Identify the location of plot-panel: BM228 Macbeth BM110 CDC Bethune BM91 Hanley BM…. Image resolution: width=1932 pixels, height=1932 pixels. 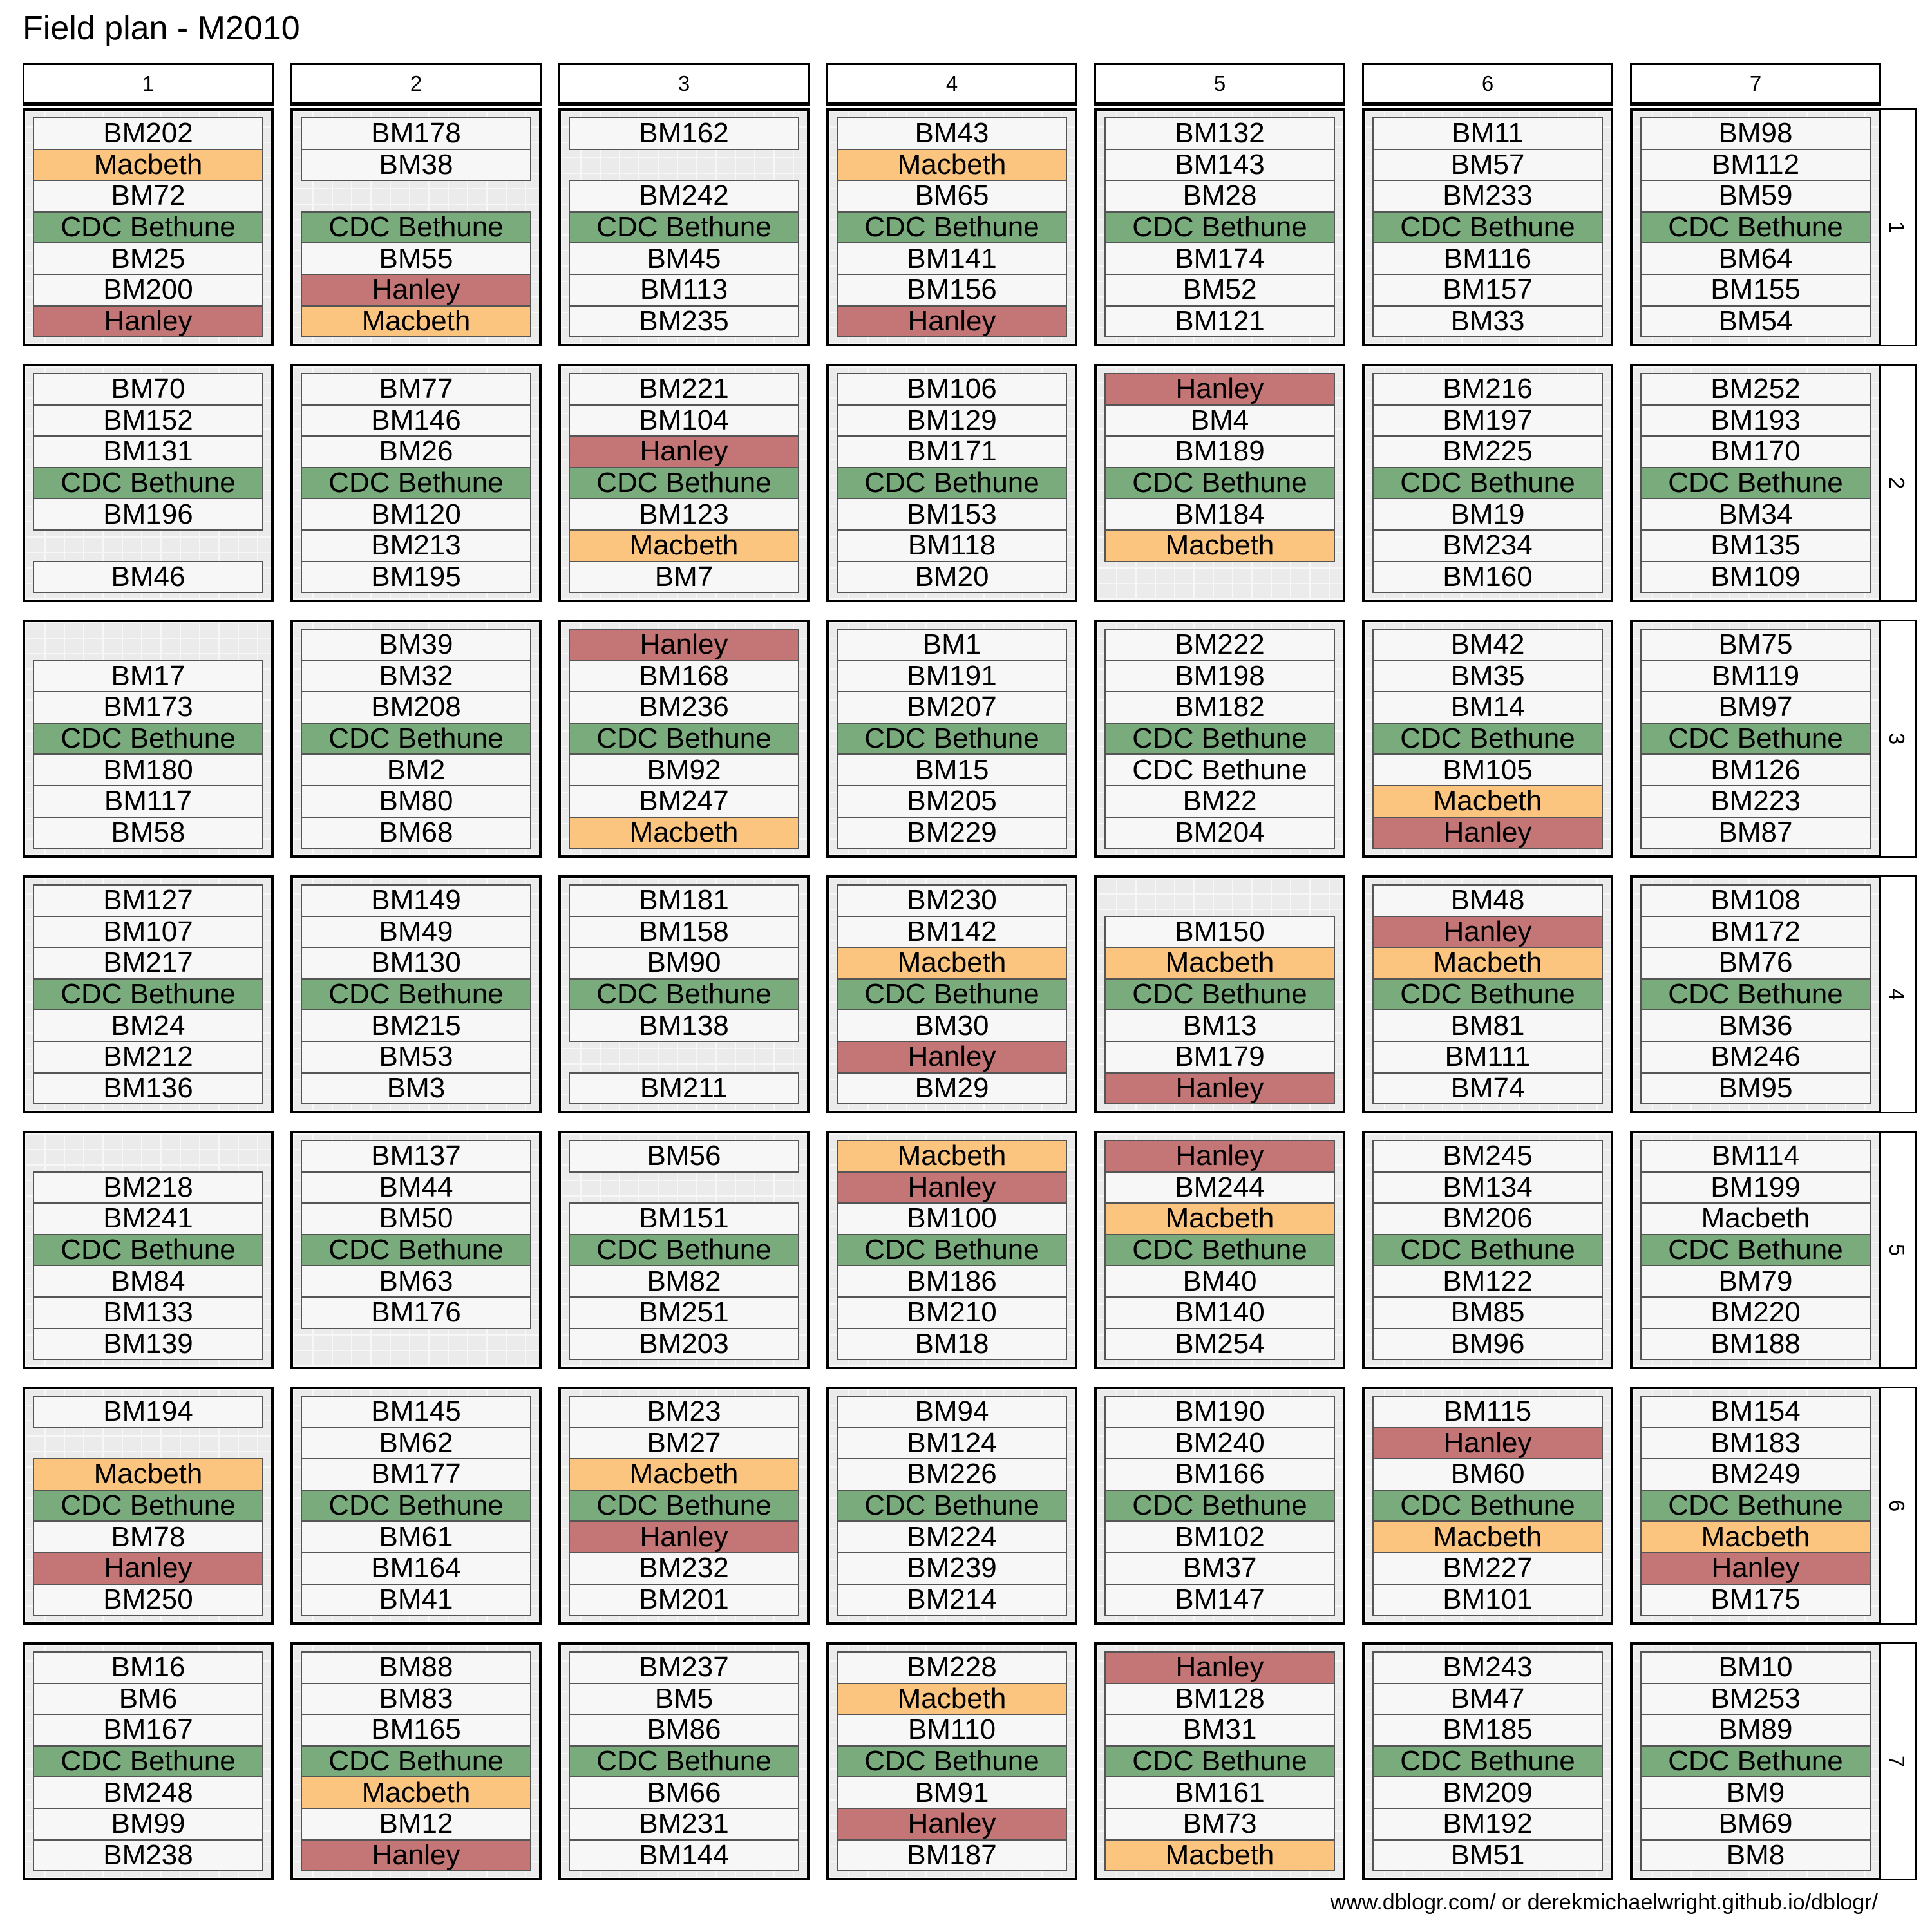
(951, 1761).